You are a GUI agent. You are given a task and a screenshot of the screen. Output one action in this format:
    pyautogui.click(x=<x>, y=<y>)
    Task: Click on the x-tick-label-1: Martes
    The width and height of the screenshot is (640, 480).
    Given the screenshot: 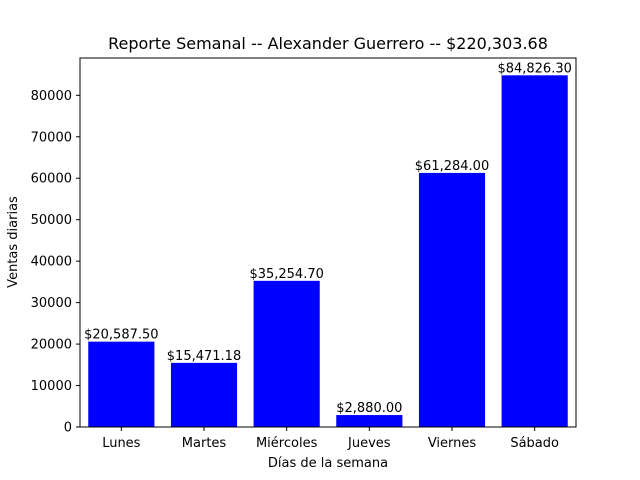 What is the action you would take?
    pyautogui.click(x=204, y=443)
    